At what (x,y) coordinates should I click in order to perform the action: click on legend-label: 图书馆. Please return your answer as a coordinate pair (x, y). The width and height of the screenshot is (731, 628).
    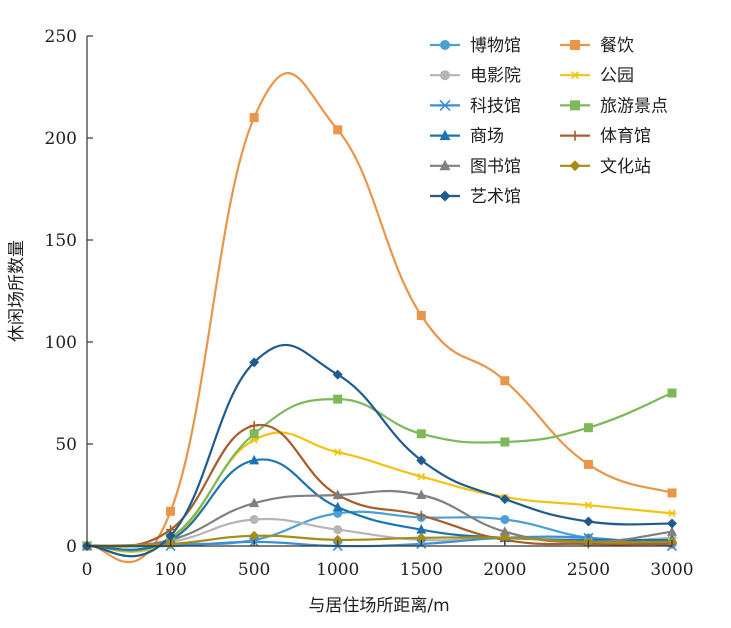
    Looking at the image, I should click on (495, 167).